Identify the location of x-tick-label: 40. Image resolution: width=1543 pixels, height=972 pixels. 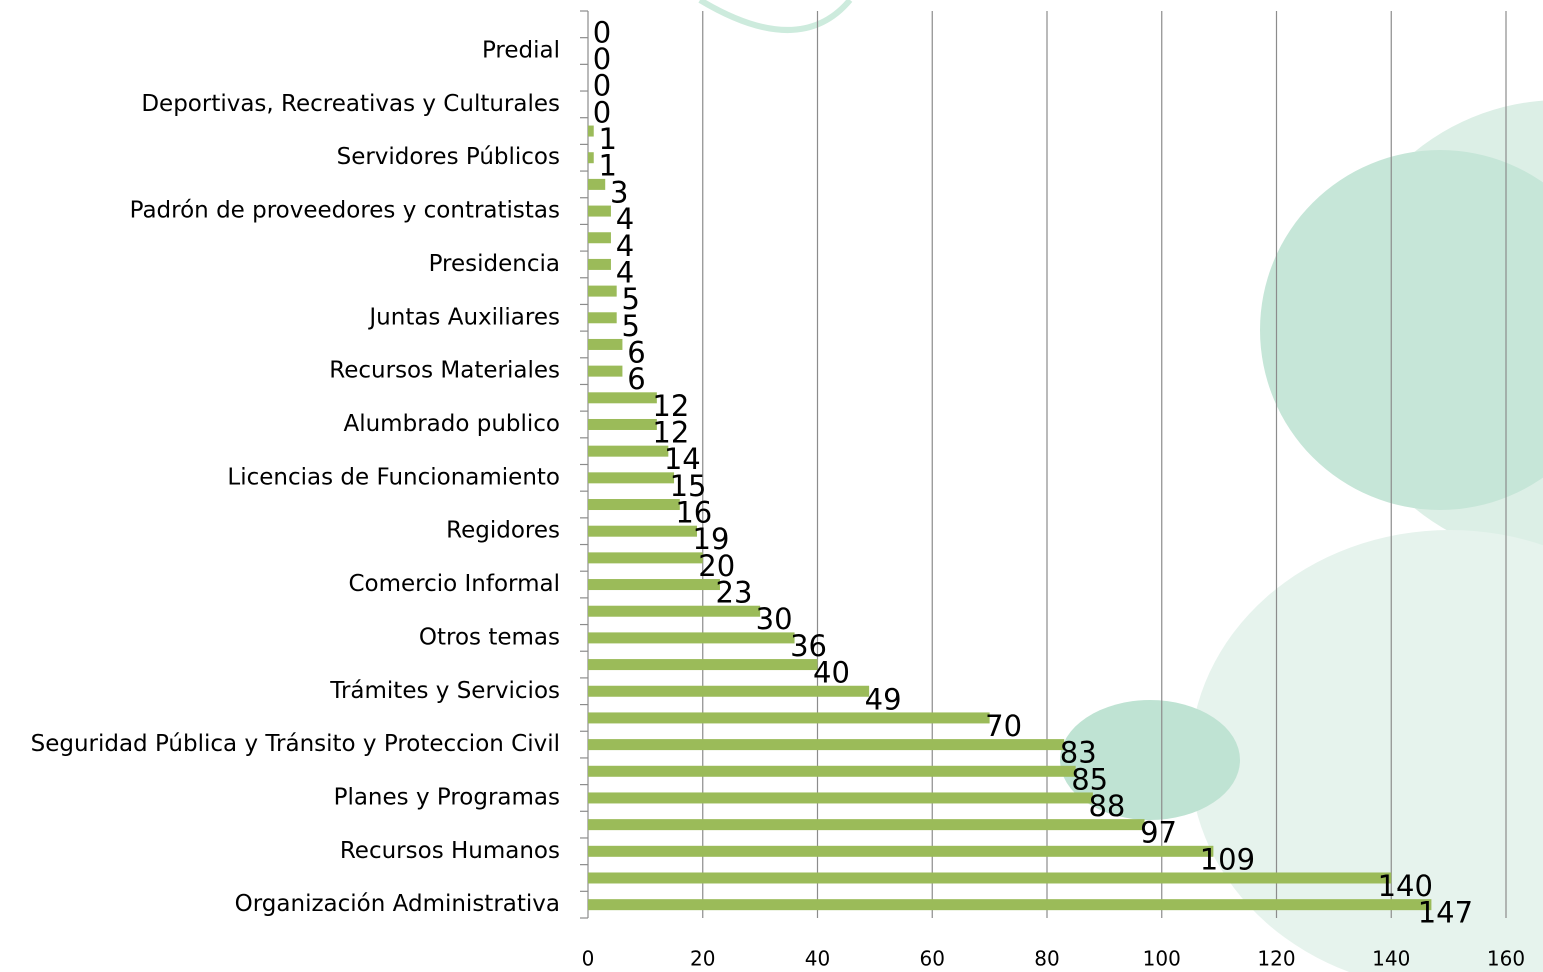
(817, 959).